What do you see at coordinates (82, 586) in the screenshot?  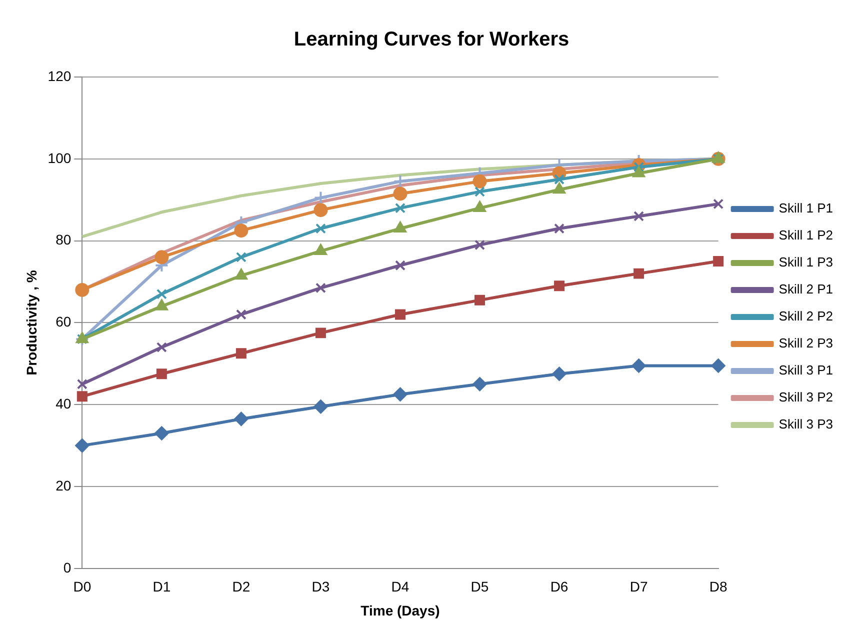 I see `x-tick-label: D0` at bounding box center [82, 586].